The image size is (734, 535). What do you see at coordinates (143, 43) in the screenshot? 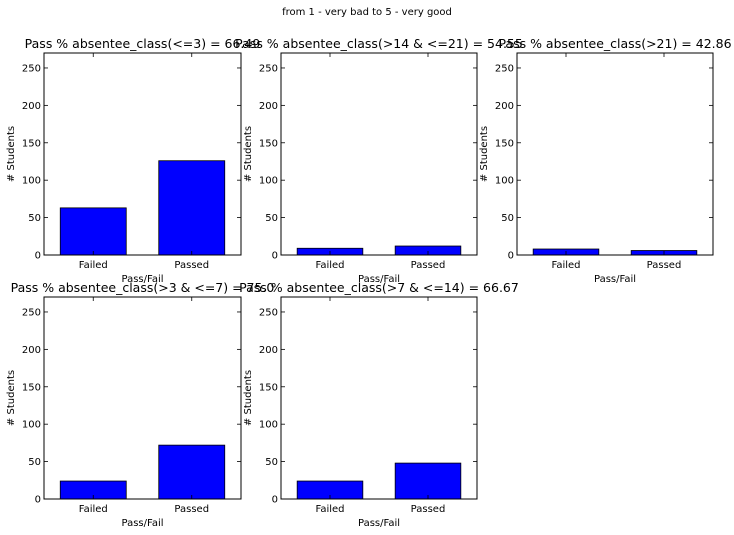
I see `subplot-title: Pass % absentee_class(<=3) = 66.49` at bounding box center [143, 43].